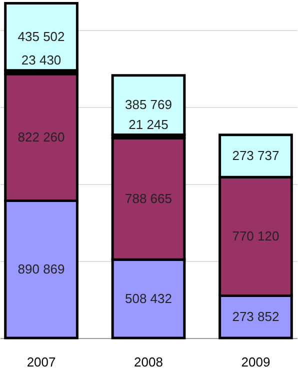  I want to click on data-label: 822 260, so click(41, 136).